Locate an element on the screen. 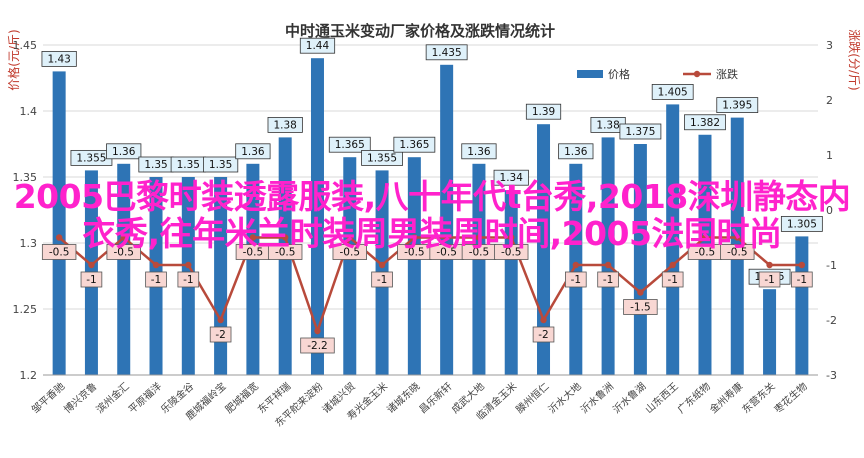 Image resolution: width=864 pixels, height=458 pixels. x-tick-label: 广东纸物 is located at coordinates (694, 398).